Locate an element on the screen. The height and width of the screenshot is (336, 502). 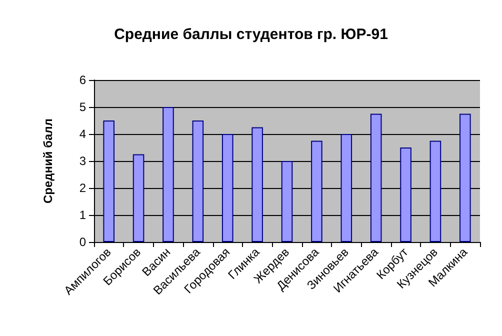
y-tick-label: 1 is located at coordinates (82, 215).